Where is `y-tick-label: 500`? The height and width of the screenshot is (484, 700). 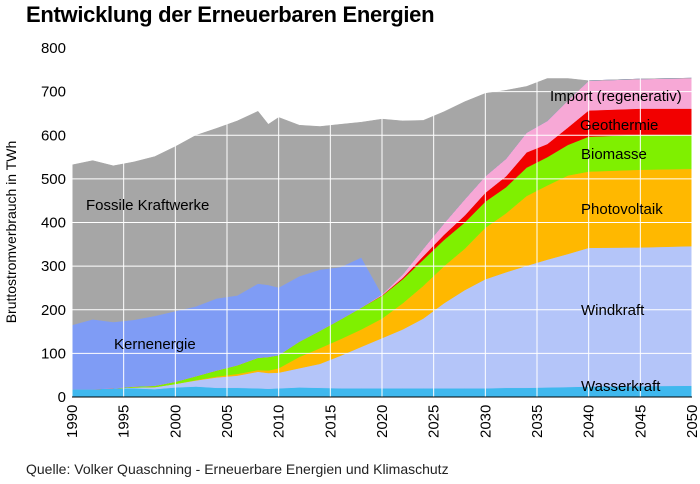 y-tick-label: 500 is located at coordinates (53, 179).